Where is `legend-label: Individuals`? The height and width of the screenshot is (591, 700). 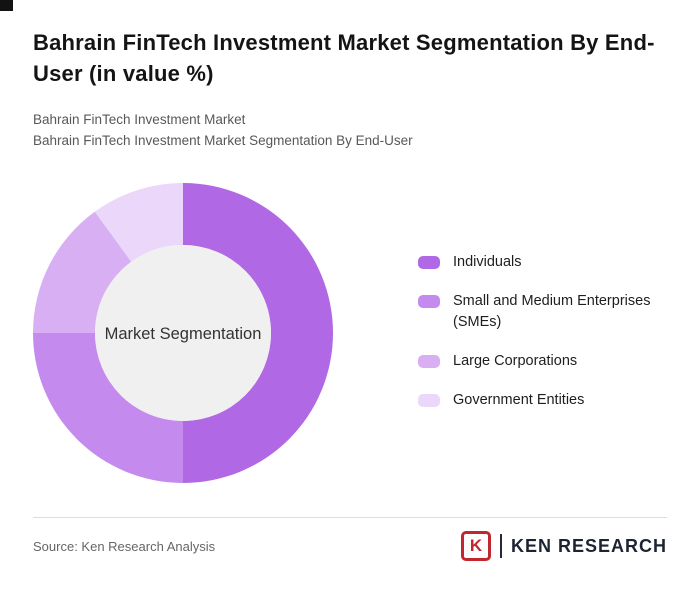
legend-label: Individuals is located at coordinates (487, 262).